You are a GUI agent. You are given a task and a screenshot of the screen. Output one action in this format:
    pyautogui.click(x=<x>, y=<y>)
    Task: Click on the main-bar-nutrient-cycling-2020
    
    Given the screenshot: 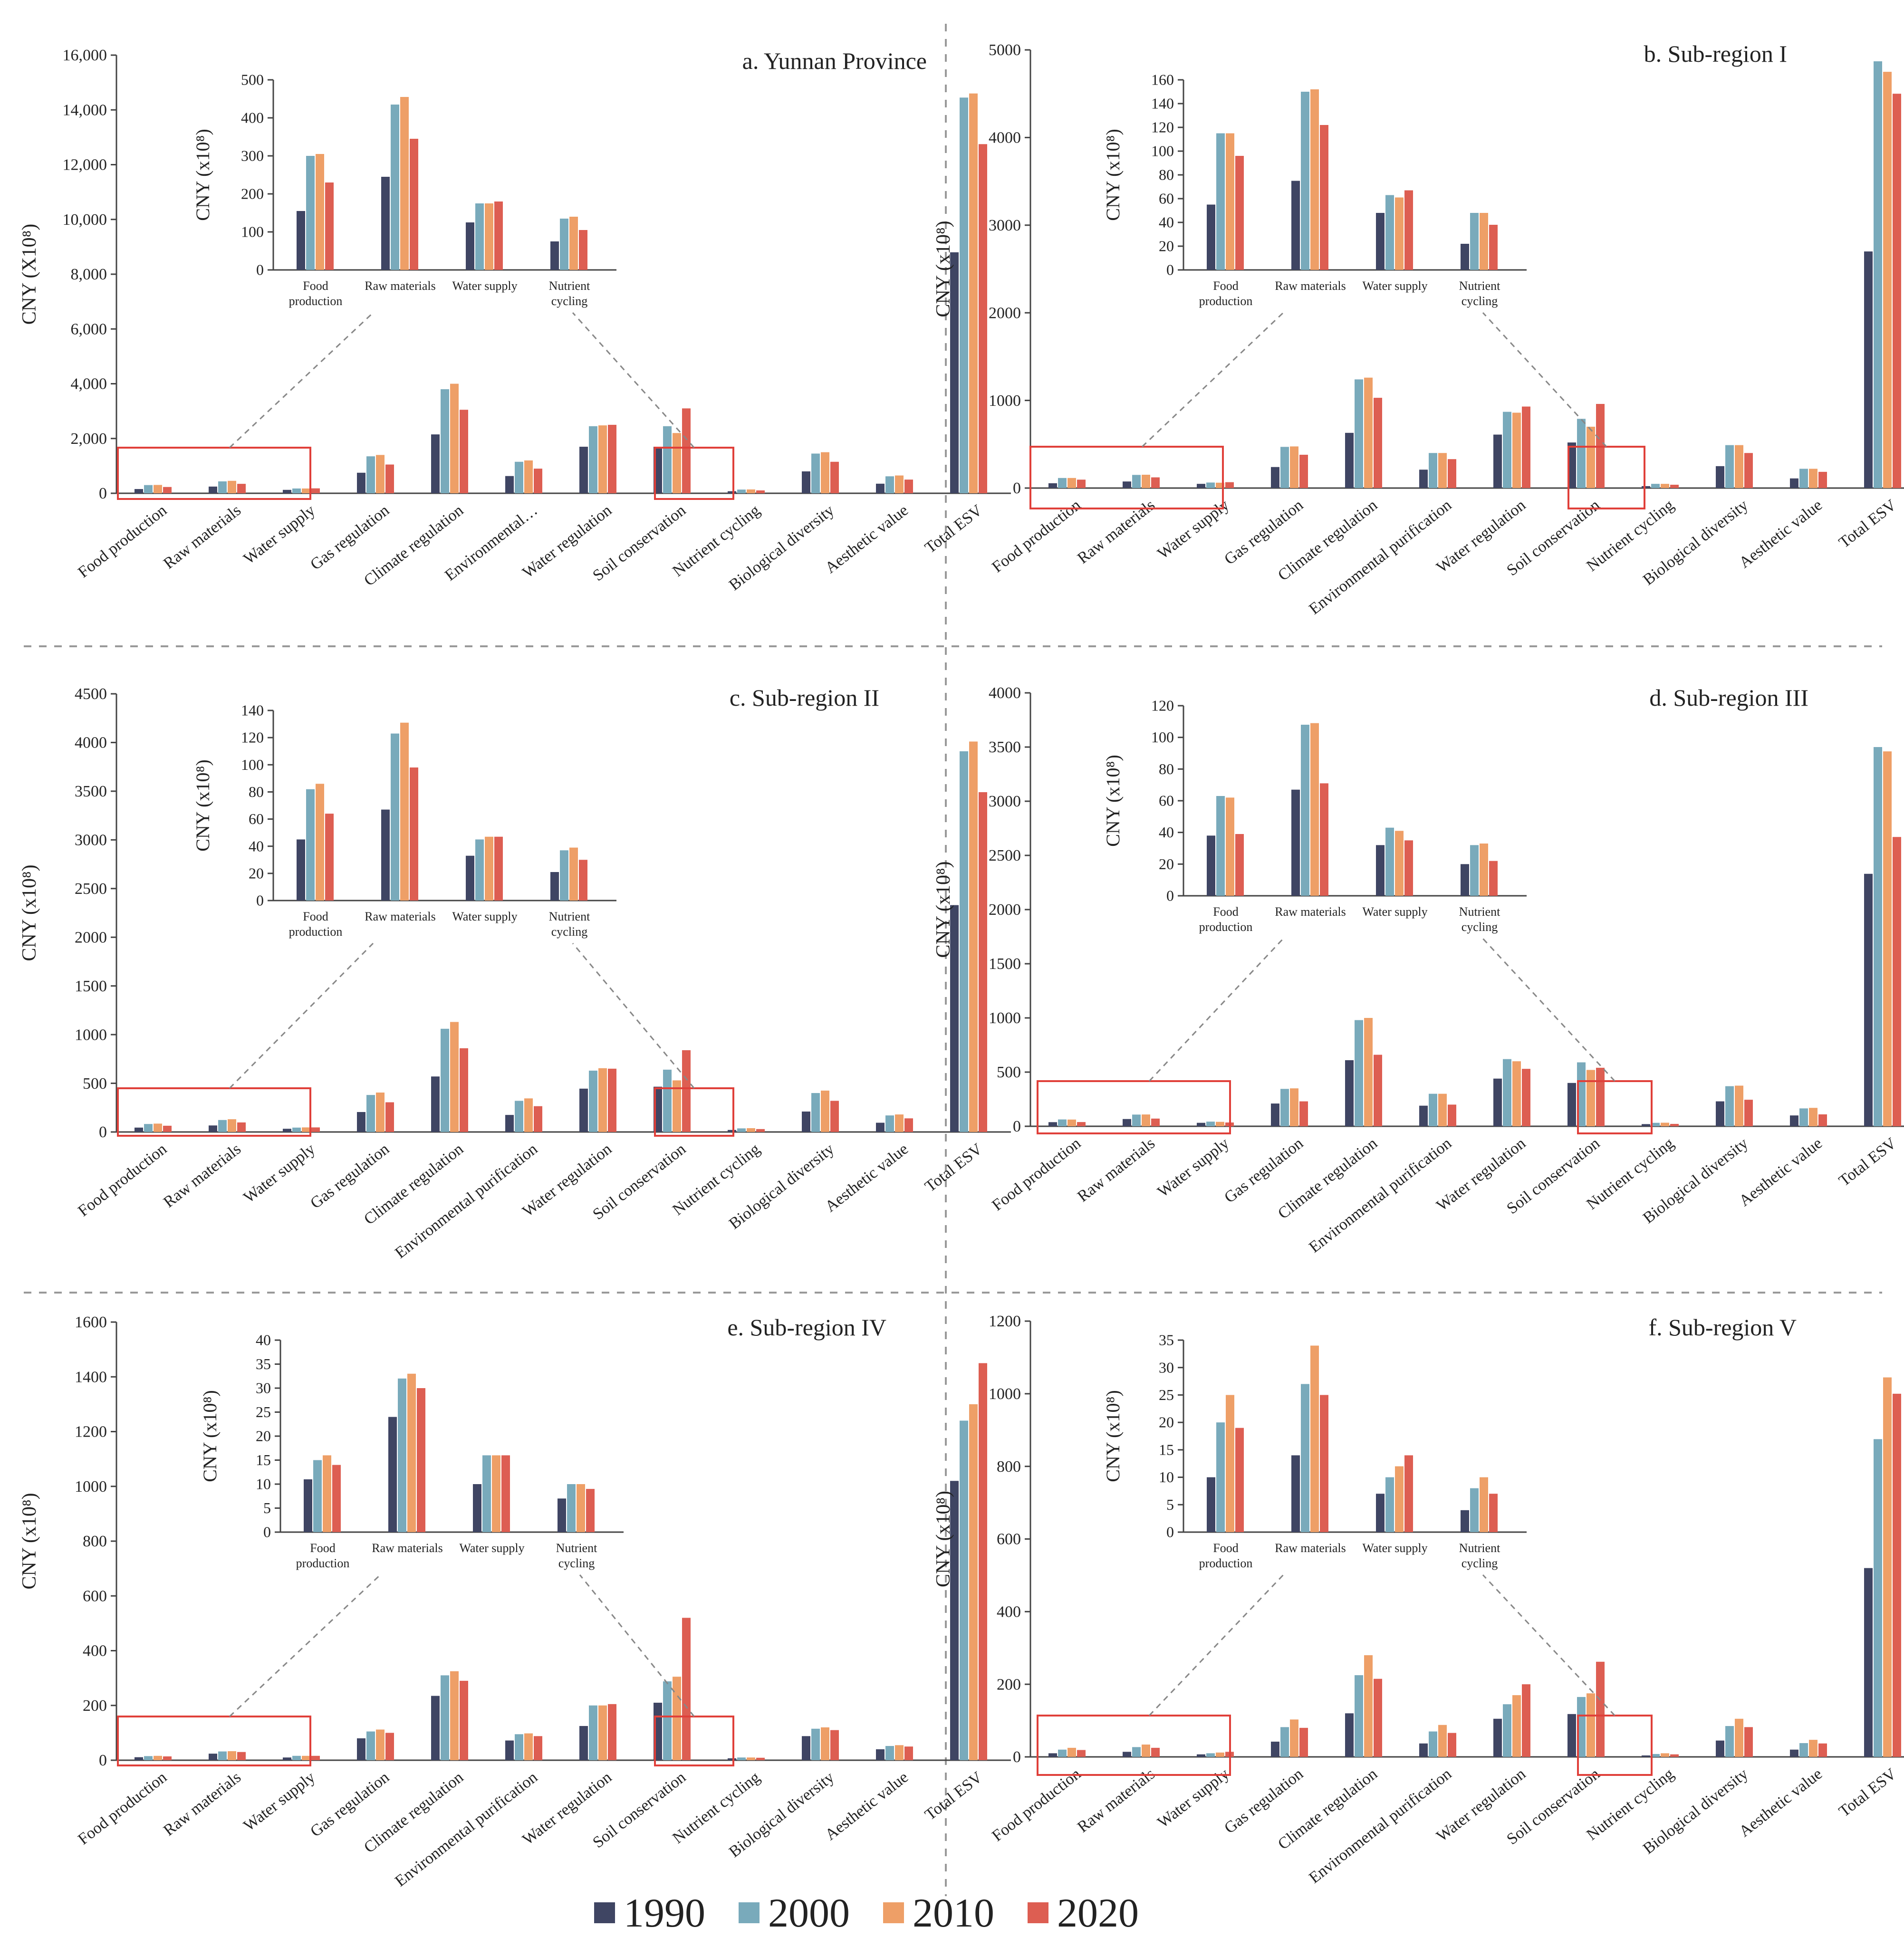 What is the action you would take?
    pyautogui.click(x=1675, y=486)
    